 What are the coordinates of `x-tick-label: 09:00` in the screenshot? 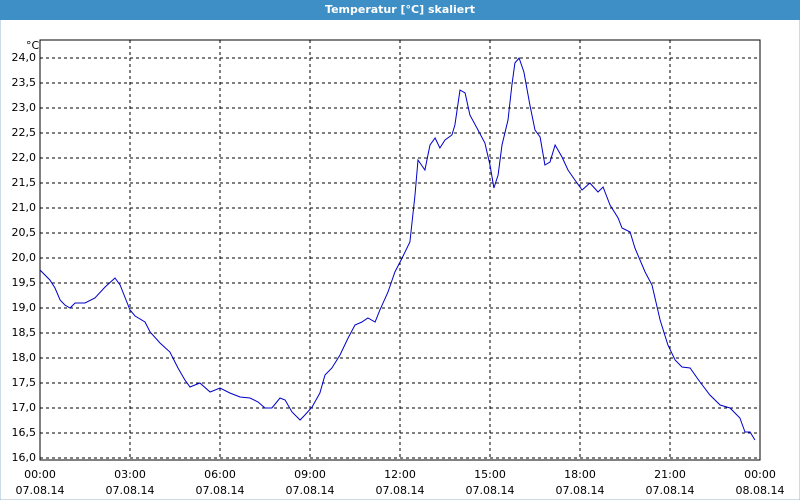 It's located at (310, 474).